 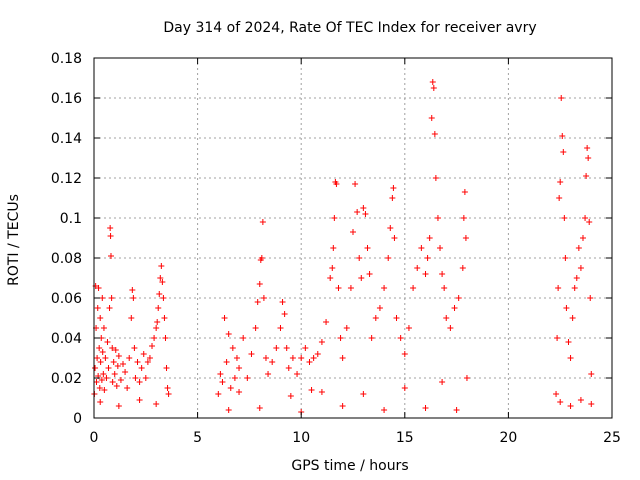 I want to click on x-axis-label: GPS time / hours, so click(x=349, y=466).